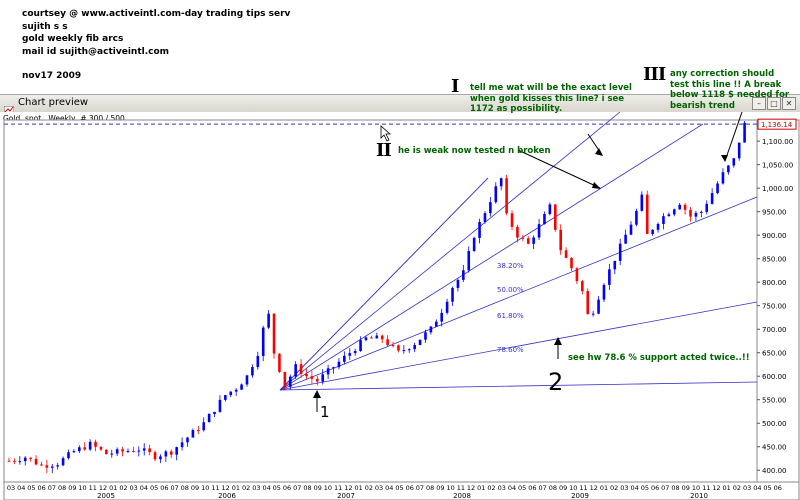  I want to click on fib-label: 50.00%, so click(510, 290).